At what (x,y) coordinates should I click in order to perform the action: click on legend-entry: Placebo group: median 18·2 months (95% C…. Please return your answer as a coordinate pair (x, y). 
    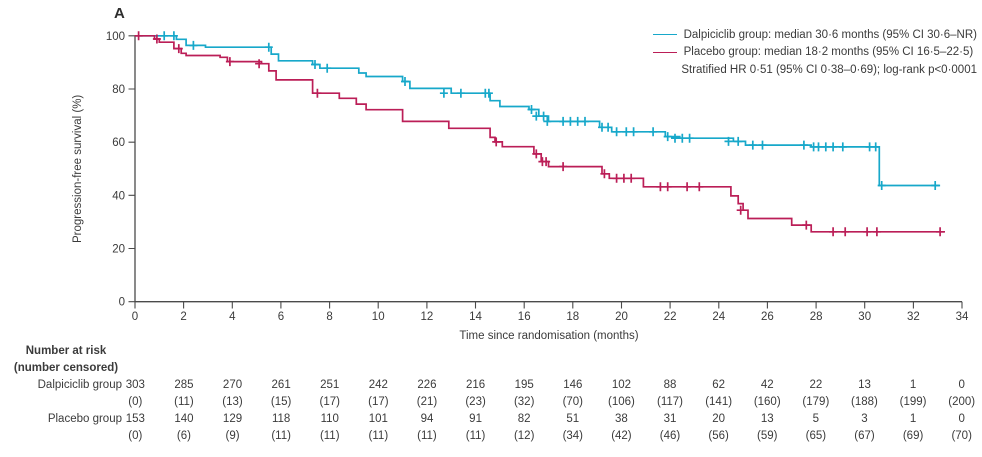
    Looking at the image, I should click on (814, 53).